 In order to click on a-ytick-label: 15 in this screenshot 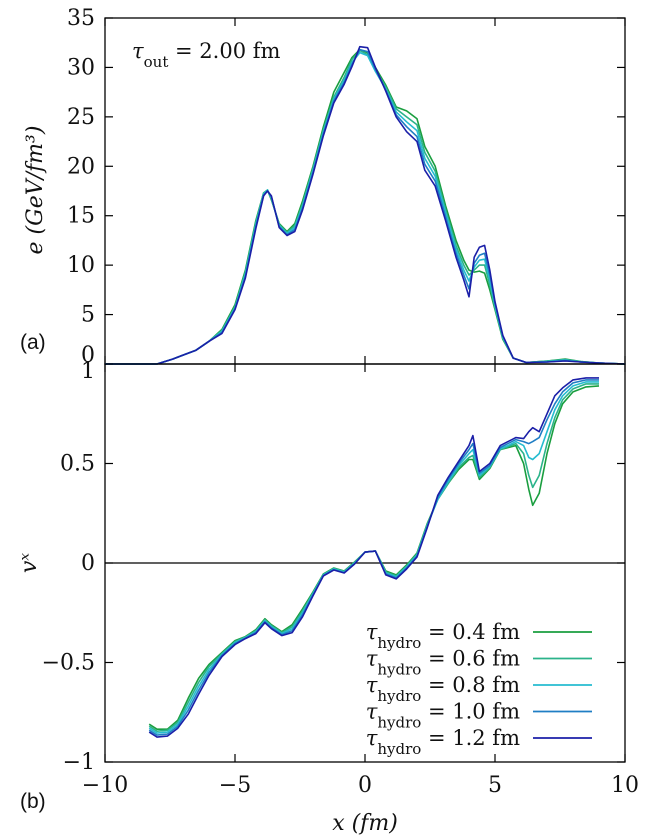, I will do `click(81, 216)`.